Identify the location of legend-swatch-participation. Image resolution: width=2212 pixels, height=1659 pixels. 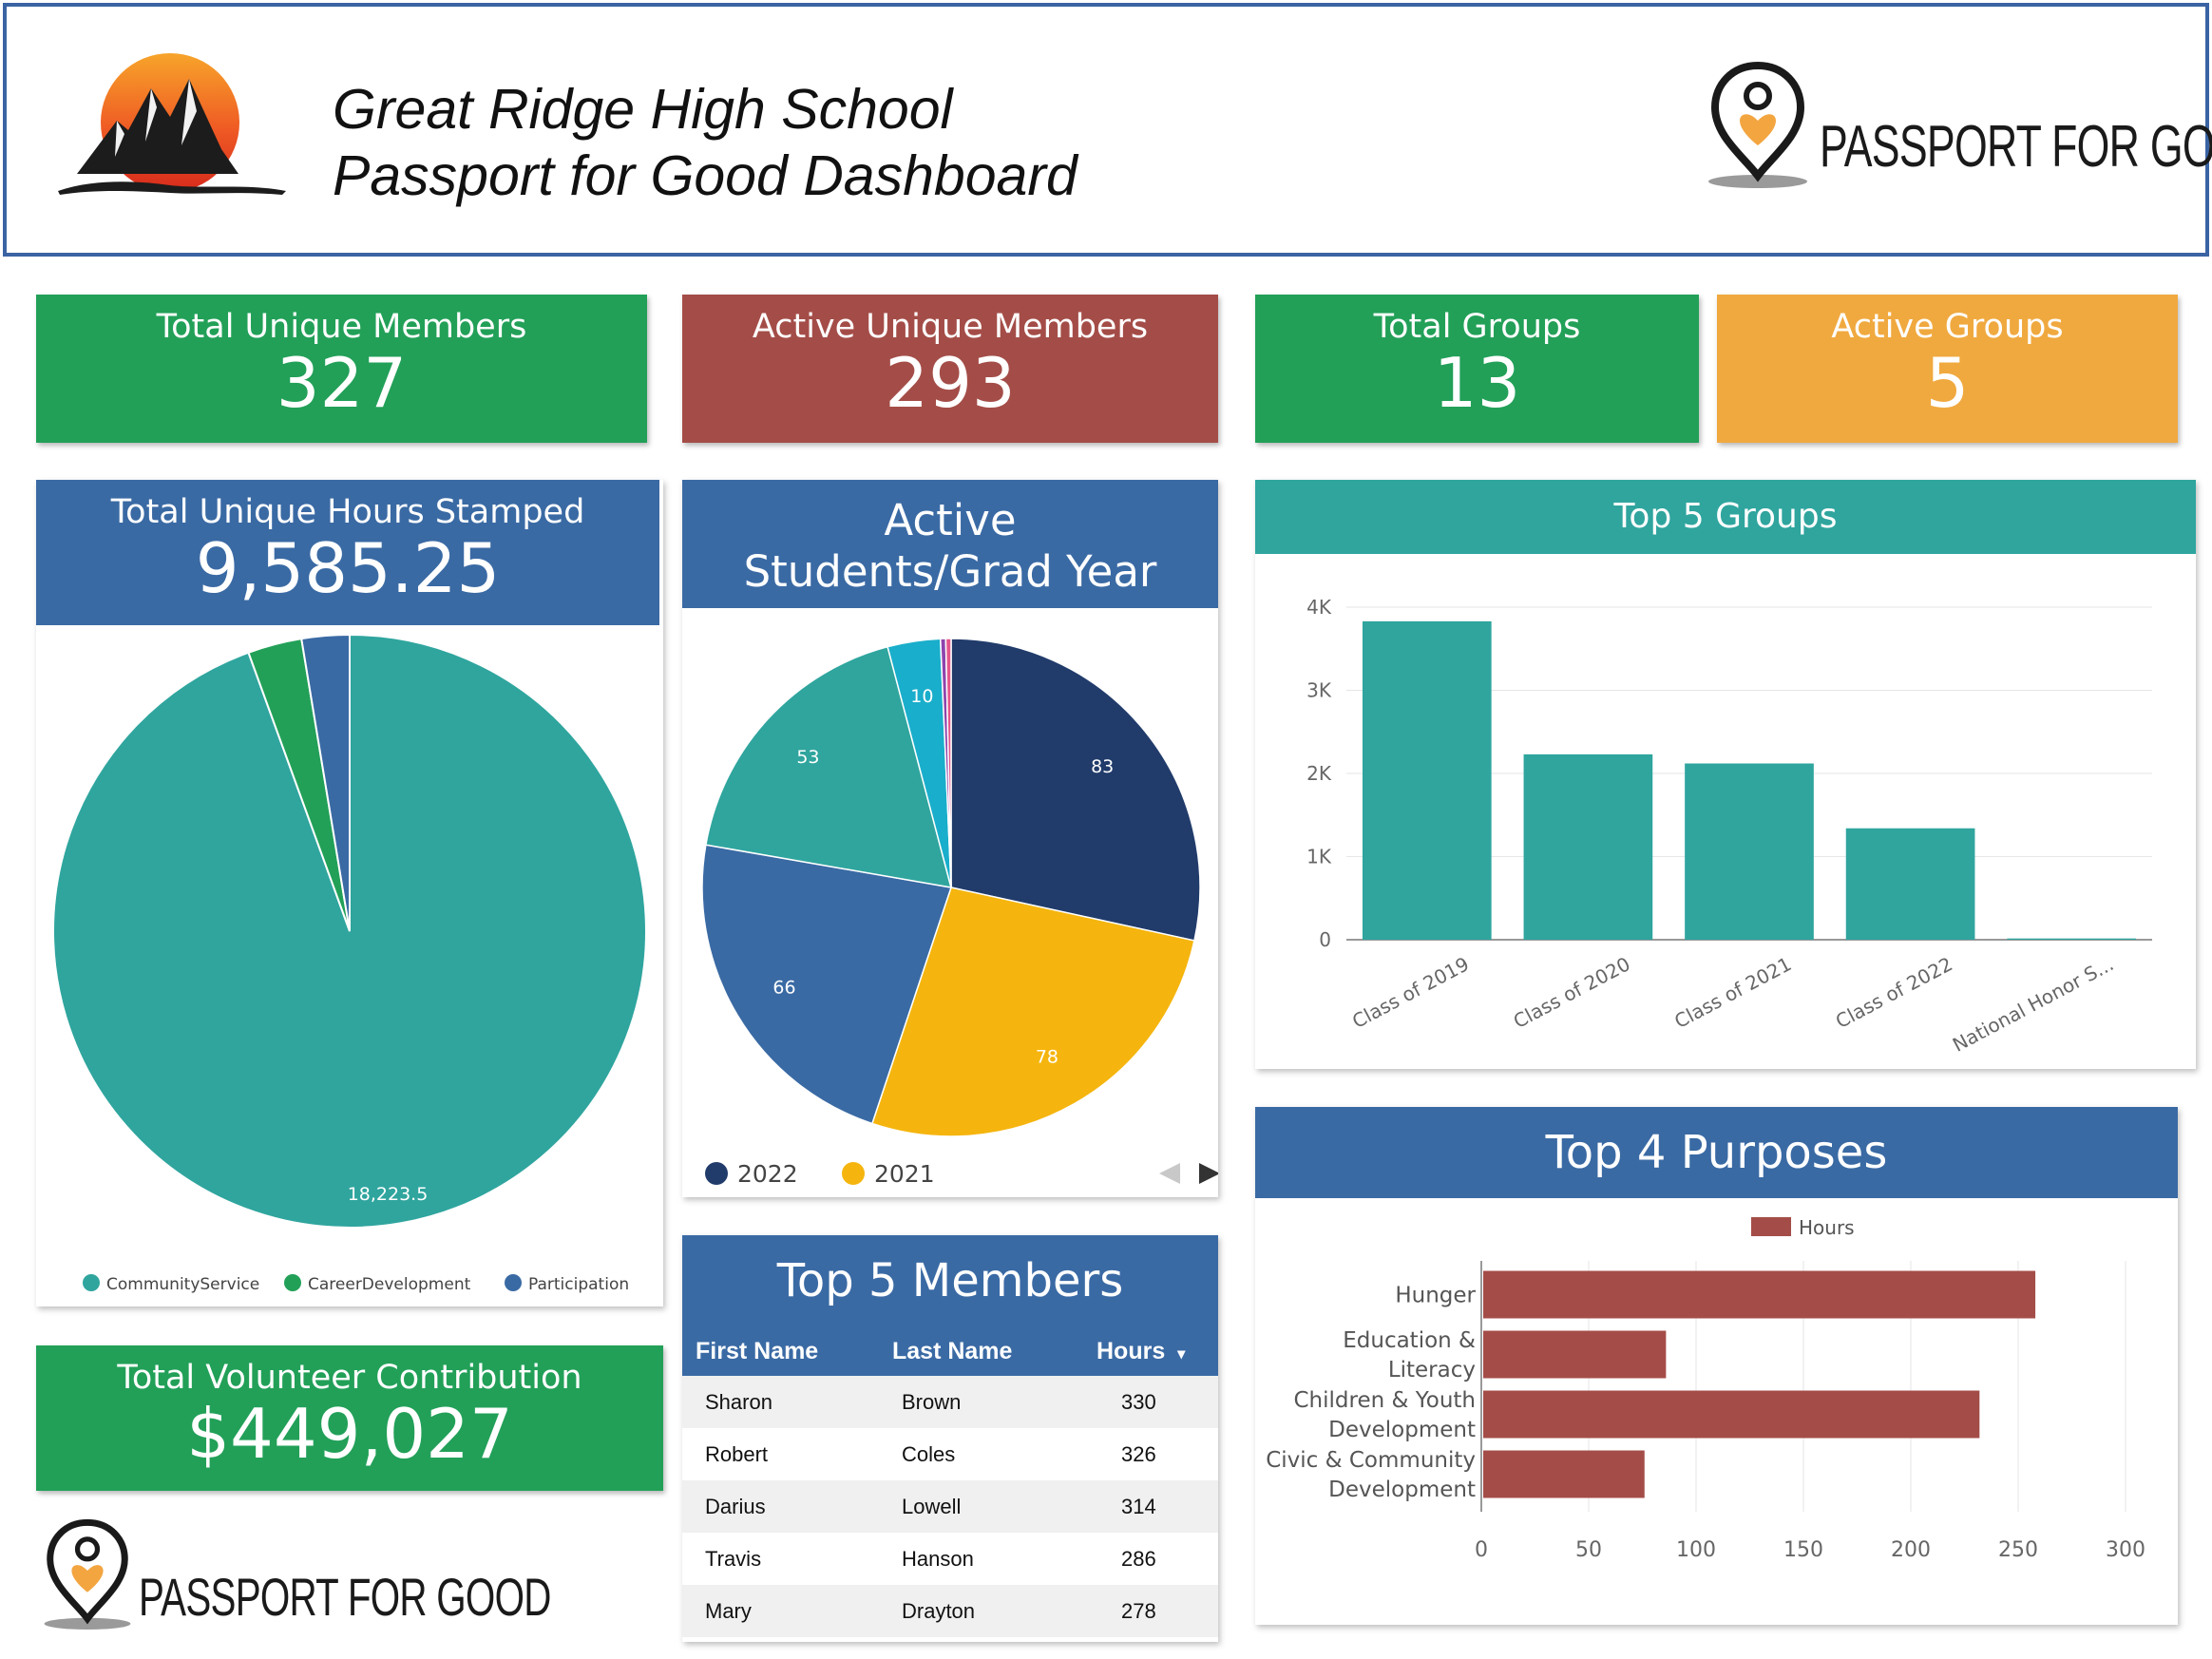
(513, 1283).